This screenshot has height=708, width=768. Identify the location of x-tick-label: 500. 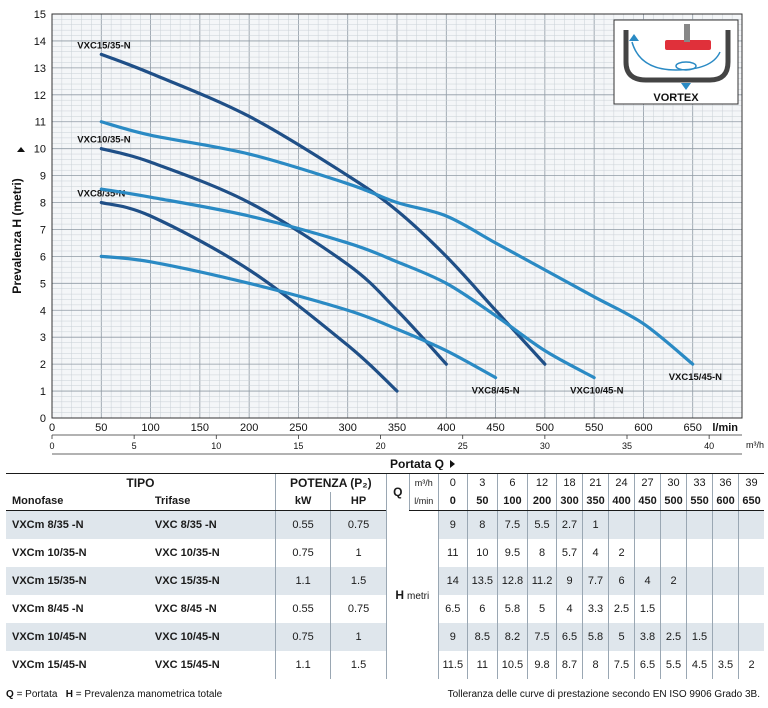
(545, 428).